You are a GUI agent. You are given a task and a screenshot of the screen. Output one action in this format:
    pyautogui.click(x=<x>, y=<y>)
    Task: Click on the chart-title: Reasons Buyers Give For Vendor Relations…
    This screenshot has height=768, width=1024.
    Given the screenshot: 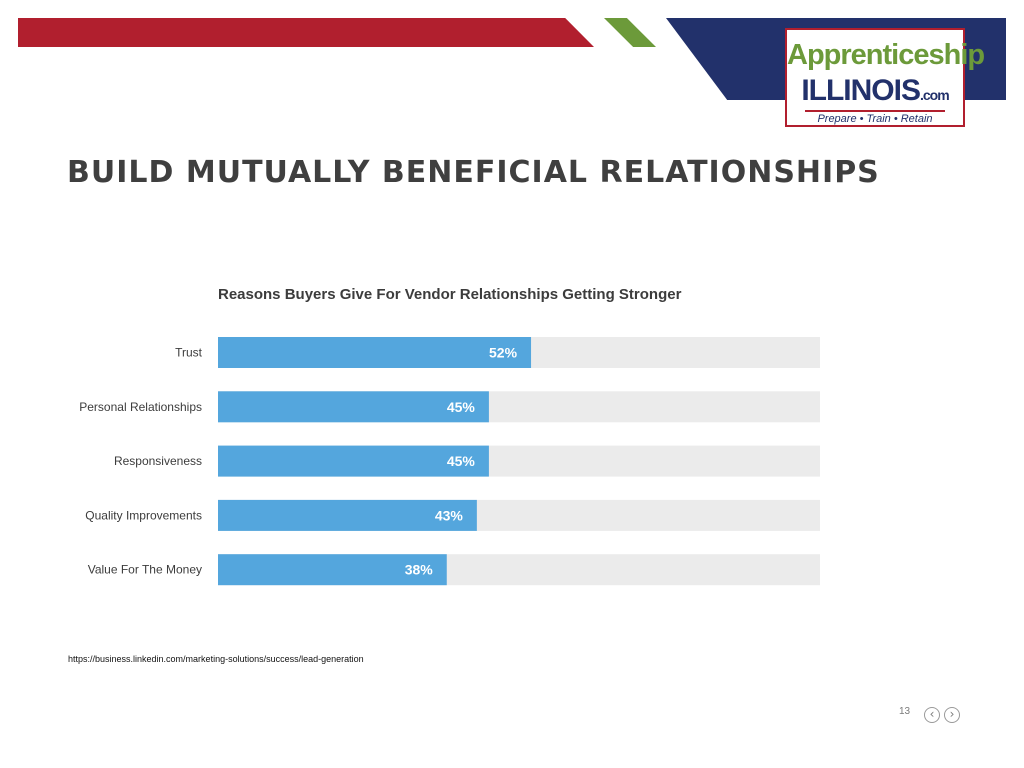 What is the action you would take?
    pyautogui.click(x=450, y=294)
    